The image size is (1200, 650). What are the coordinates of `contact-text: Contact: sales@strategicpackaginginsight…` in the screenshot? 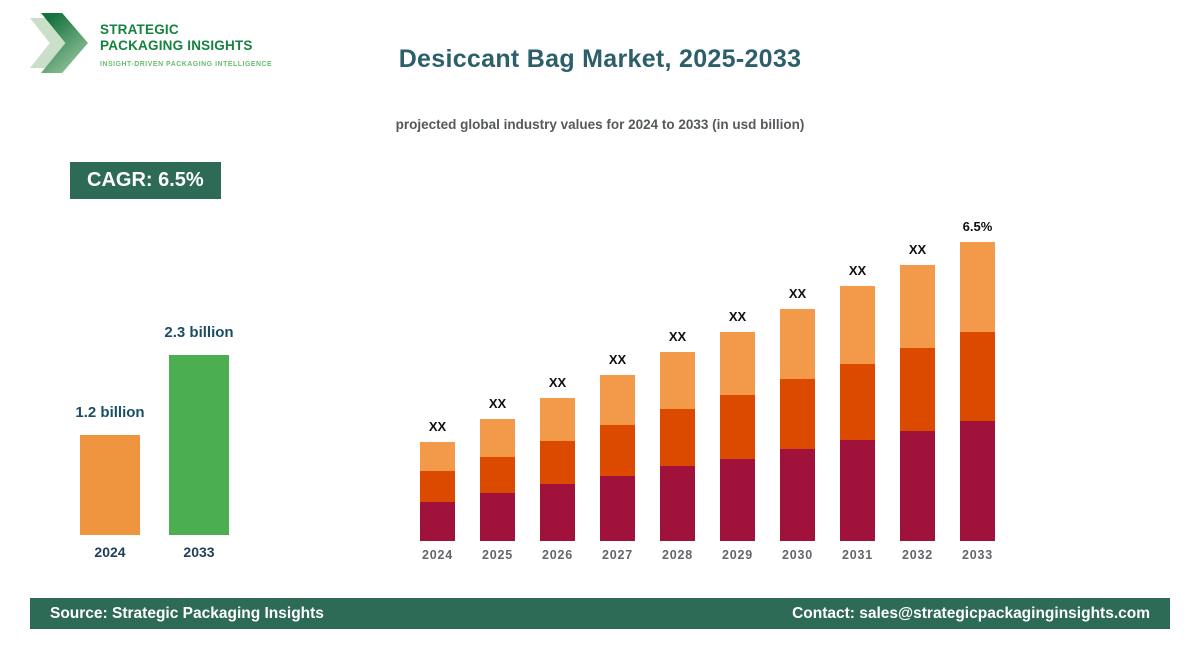 It's located at (971, 613).